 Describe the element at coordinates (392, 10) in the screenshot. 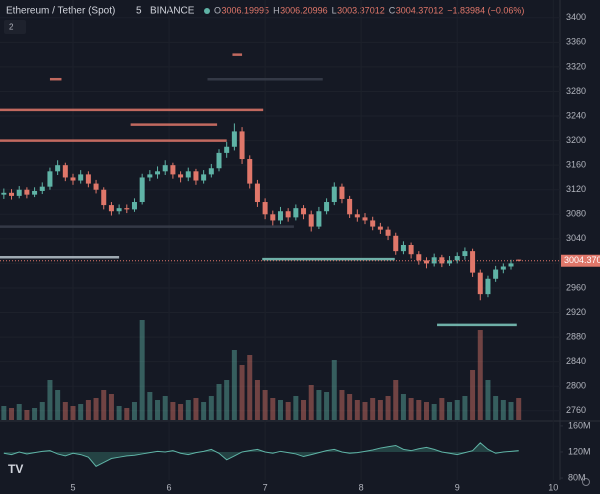

I see `ohlc-letter: C` at that location.